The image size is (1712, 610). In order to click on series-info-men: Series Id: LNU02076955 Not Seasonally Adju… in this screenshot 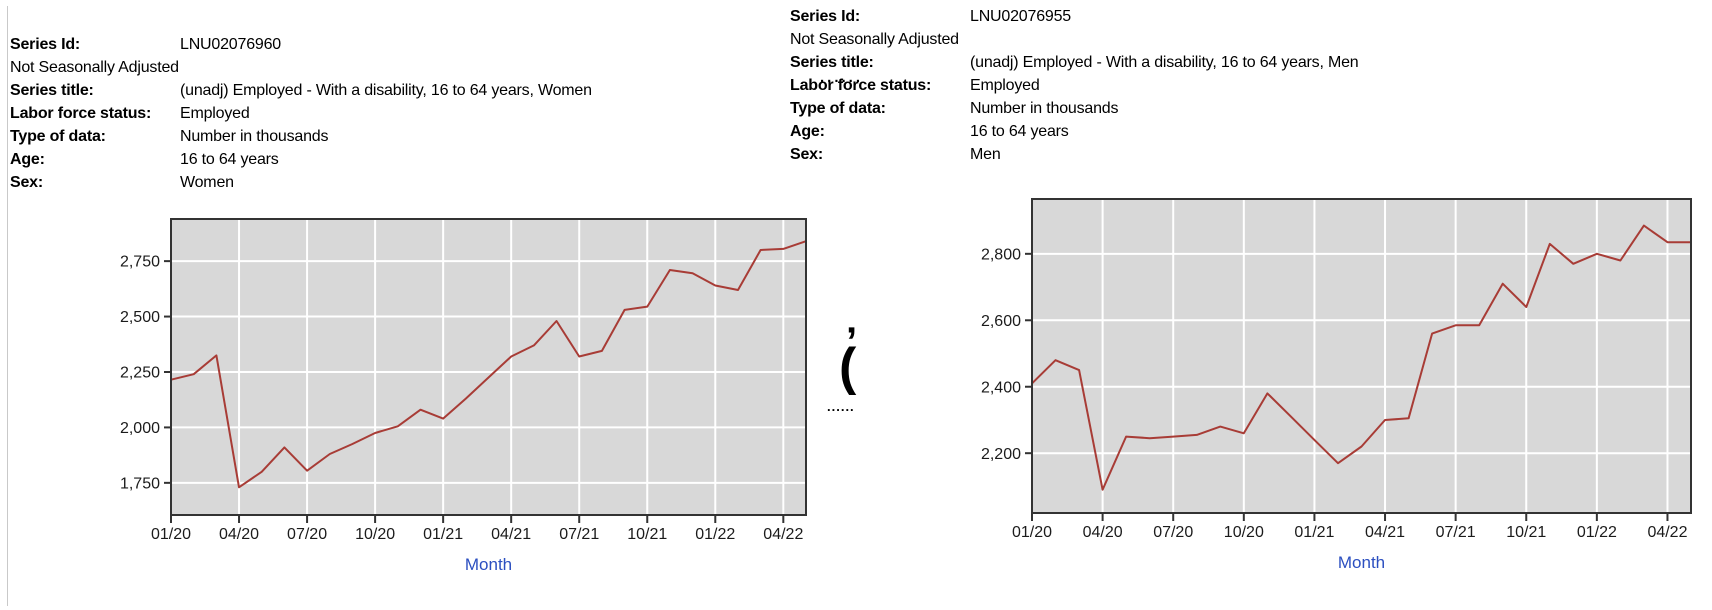, I will do `click(1250, 85)`.